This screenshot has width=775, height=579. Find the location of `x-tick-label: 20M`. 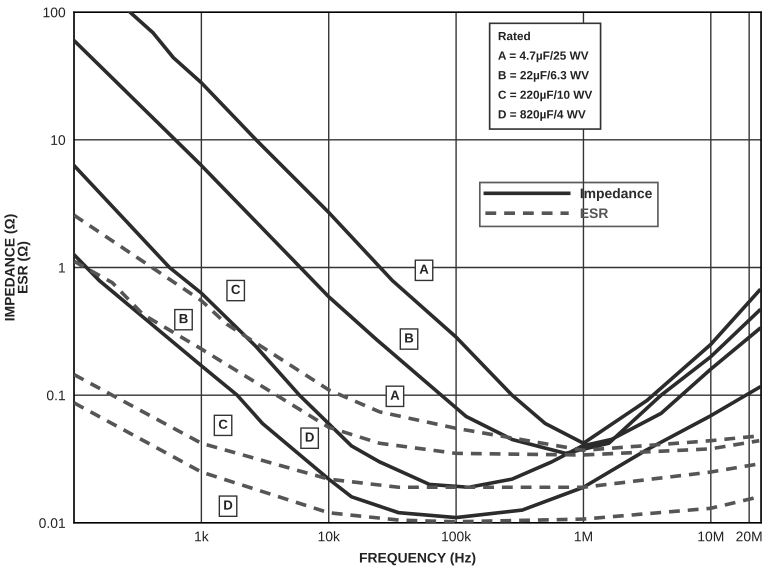

x-tick-label: 20M is located at coordinates (749, 537).